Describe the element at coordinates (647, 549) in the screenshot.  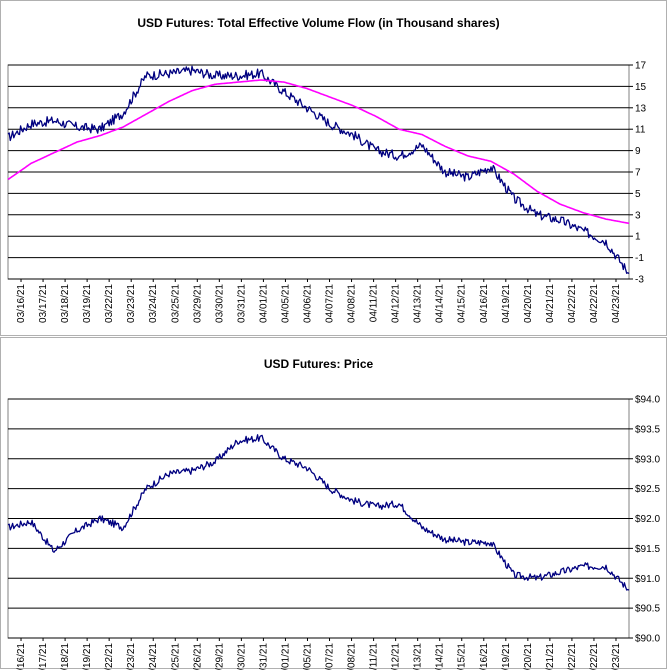
I see `y-tick-label: $91.5` at that location.